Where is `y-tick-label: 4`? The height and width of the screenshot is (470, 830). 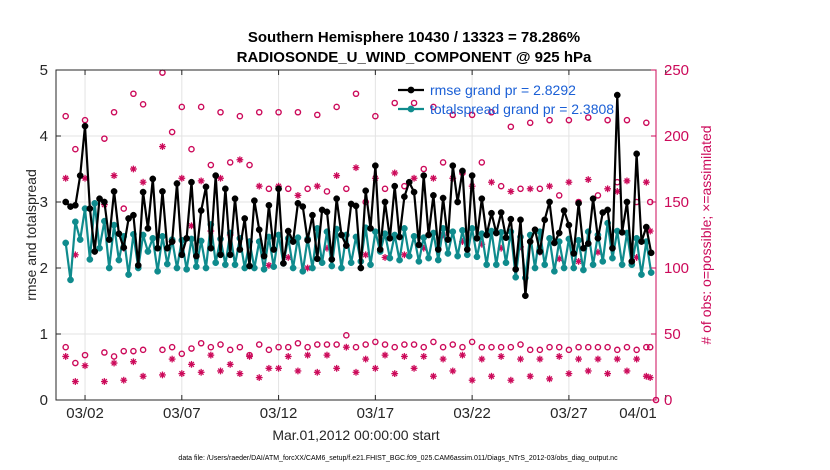
y-tick-label: 4 is located at coordinates (44, 136).